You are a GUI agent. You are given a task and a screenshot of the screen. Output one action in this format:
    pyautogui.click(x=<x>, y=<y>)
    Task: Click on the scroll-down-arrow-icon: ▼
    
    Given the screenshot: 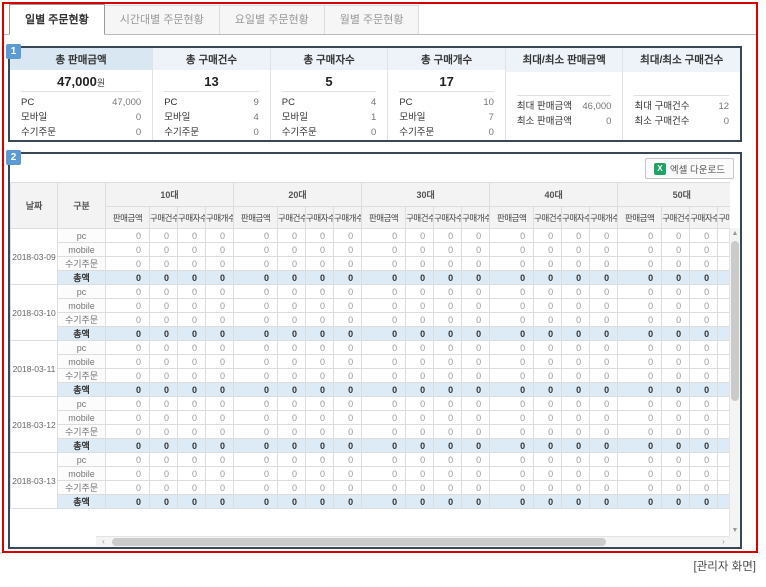 What is the action you would take?
    pyautogui.click(x=735, y=530)
    